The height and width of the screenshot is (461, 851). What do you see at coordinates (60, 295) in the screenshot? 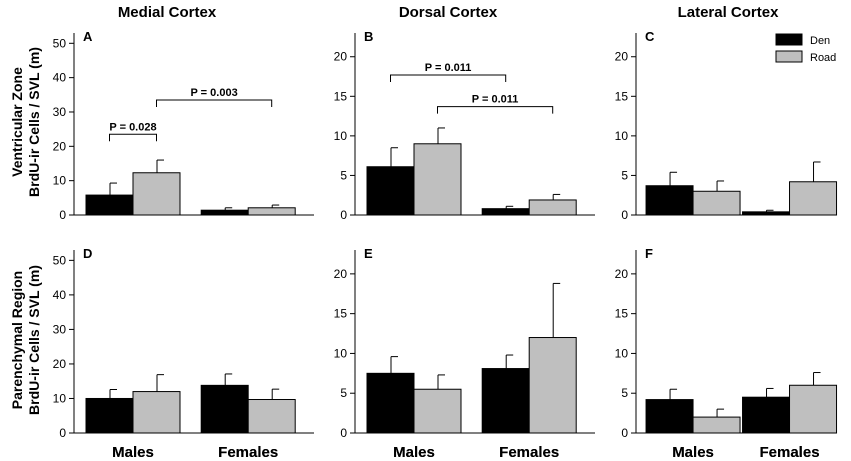
I see `y-tick-label-d-4: 40` at bounding box center [60, 295].